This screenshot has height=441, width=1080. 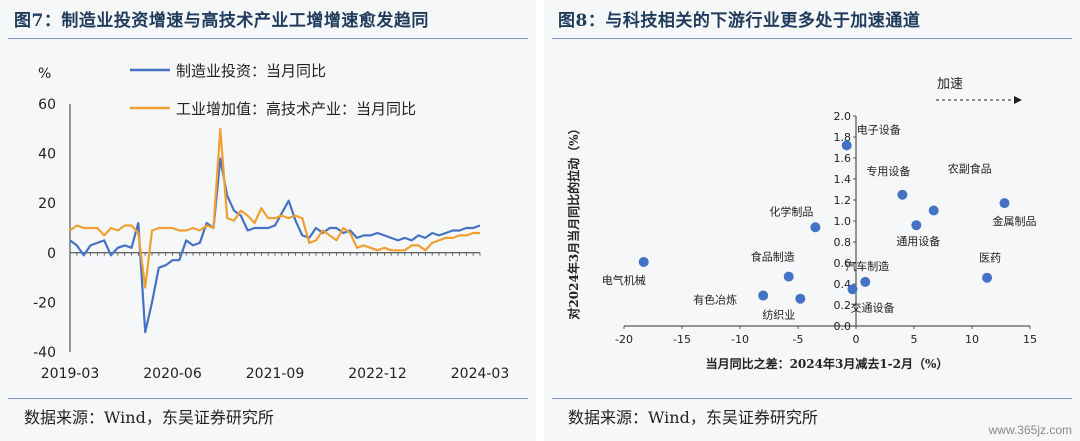 What do you see at coordinates (44, 74) in the screenshot?
I see `y-axis-unit-label: %` at bounding box center [44, 74].